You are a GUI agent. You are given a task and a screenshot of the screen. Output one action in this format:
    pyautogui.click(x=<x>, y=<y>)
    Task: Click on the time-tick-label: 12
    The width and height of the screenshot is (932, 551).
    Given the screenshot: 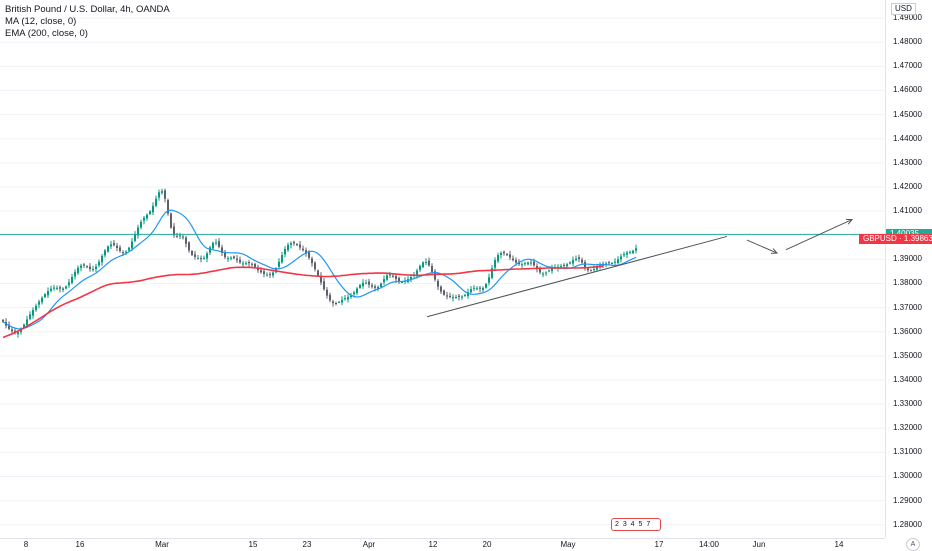 What is the action you would take?
    pyautogui.click(x=433, y=544)
    